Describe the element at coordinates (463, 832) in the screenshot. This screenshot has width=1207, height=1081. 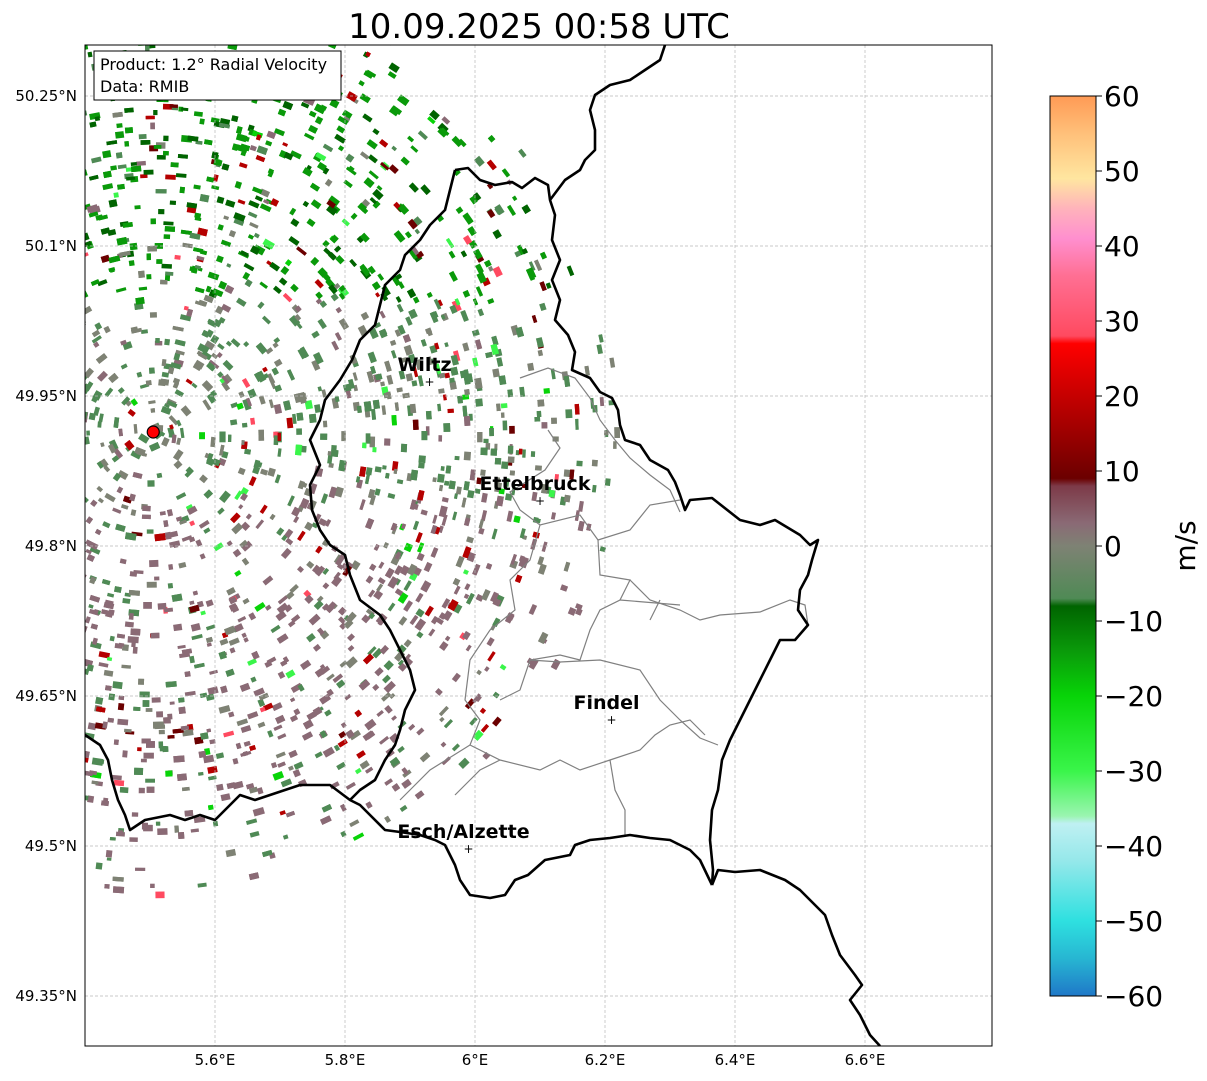
I see `city-label: Esch/Alzette` at that location.